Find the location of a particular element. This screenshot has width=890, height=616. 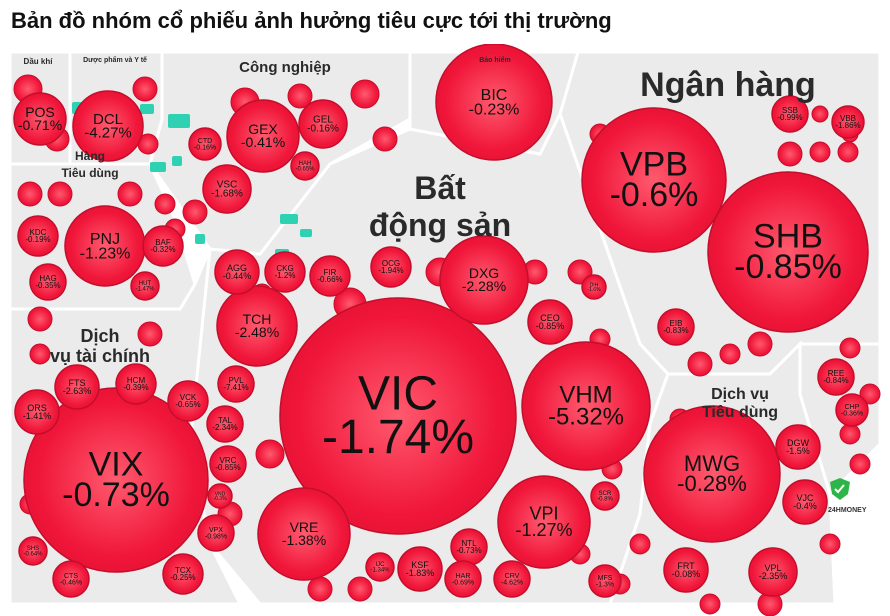

stock-cell-gex is located at coordinates (263, 136).